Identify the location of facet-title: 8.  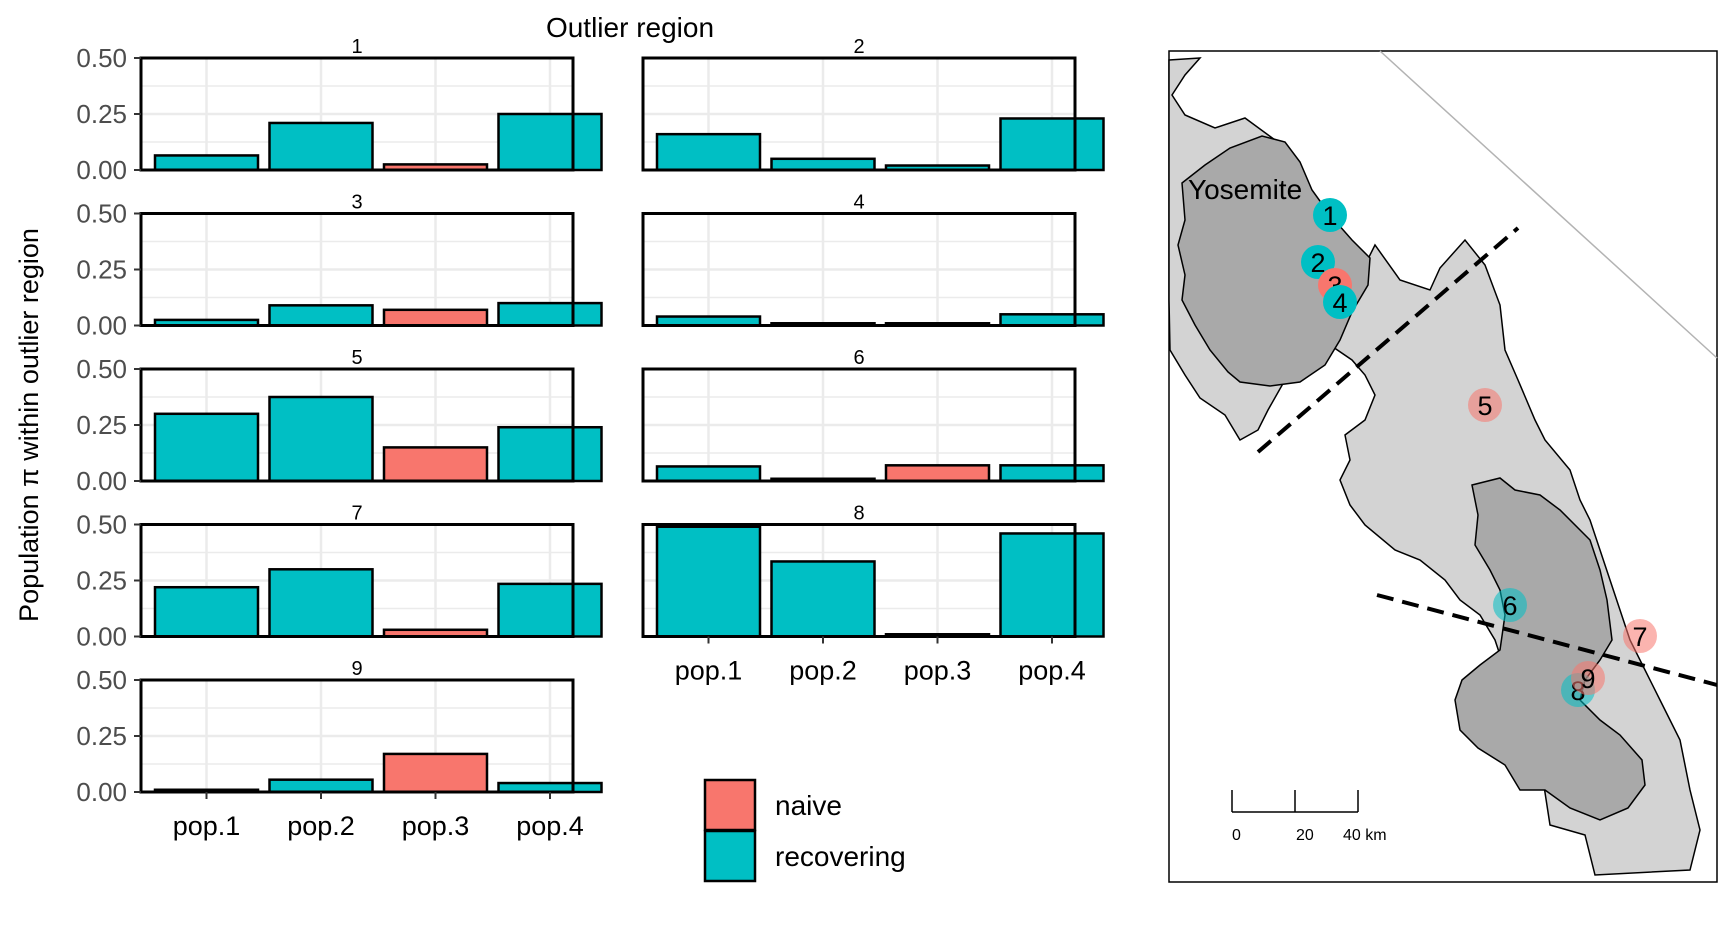
(858, 514).